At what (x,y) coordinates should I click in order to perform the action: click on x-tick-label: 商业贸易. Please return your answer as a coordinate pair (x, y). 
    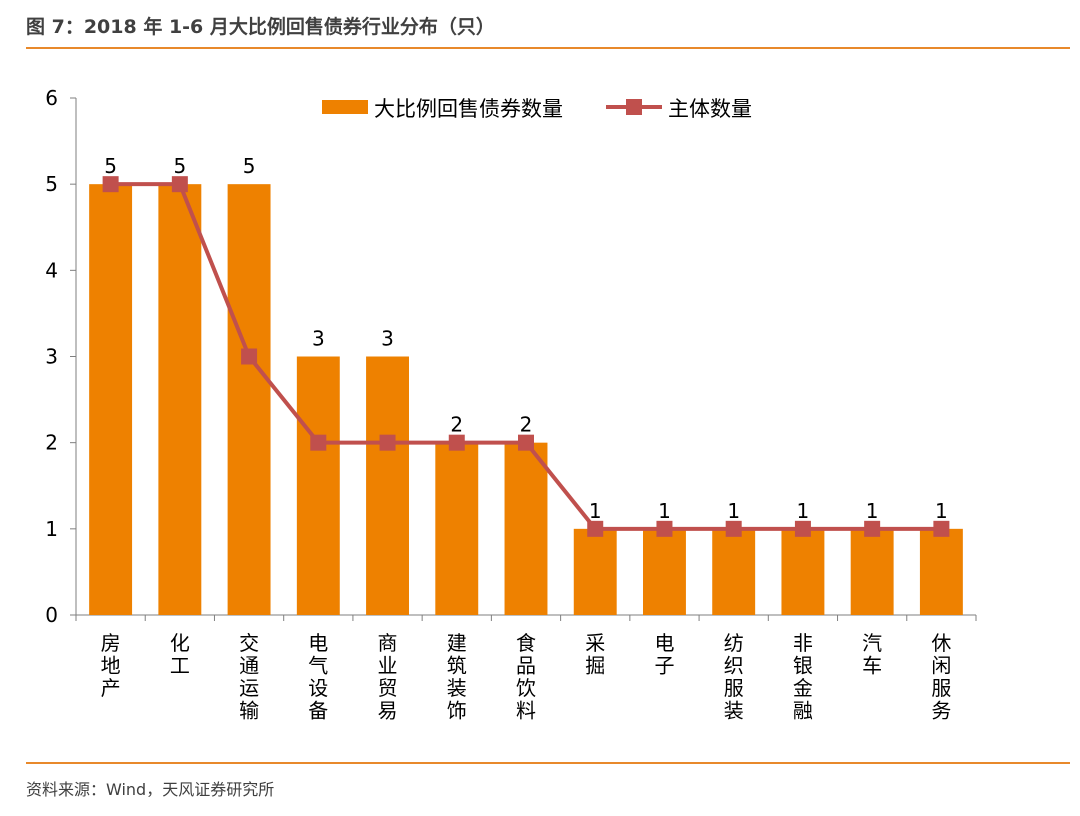
    Looking at the image, I should click on (388, 677).